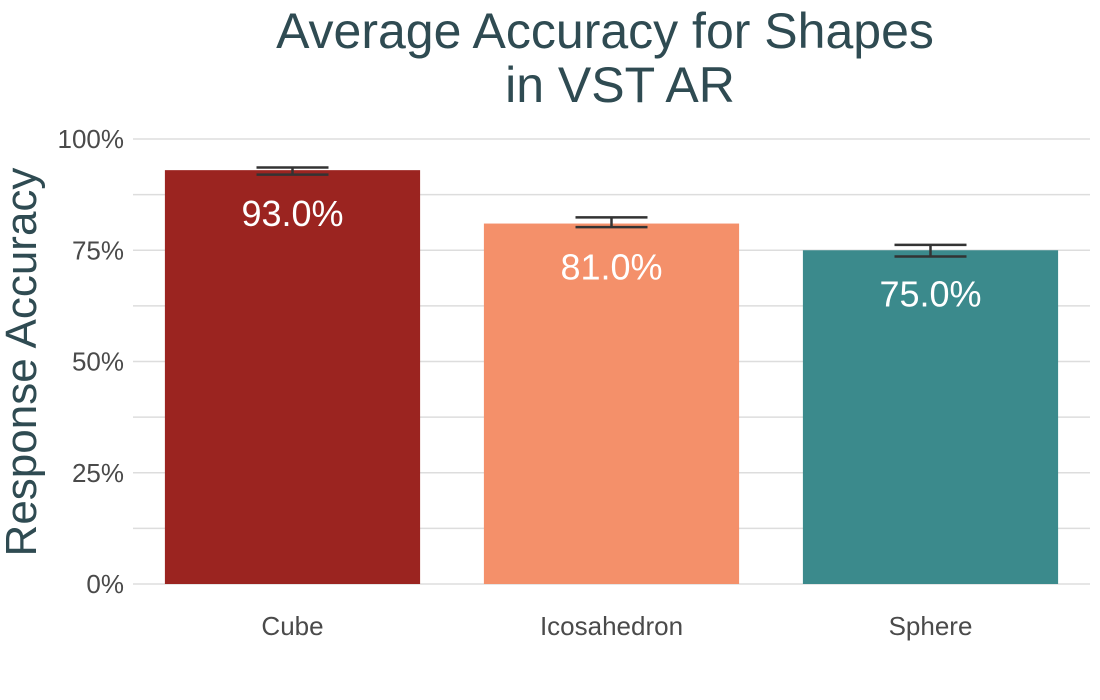  Describe the element at coordinates (611, 212) in the screenshot. I see `error-bars` at that location.